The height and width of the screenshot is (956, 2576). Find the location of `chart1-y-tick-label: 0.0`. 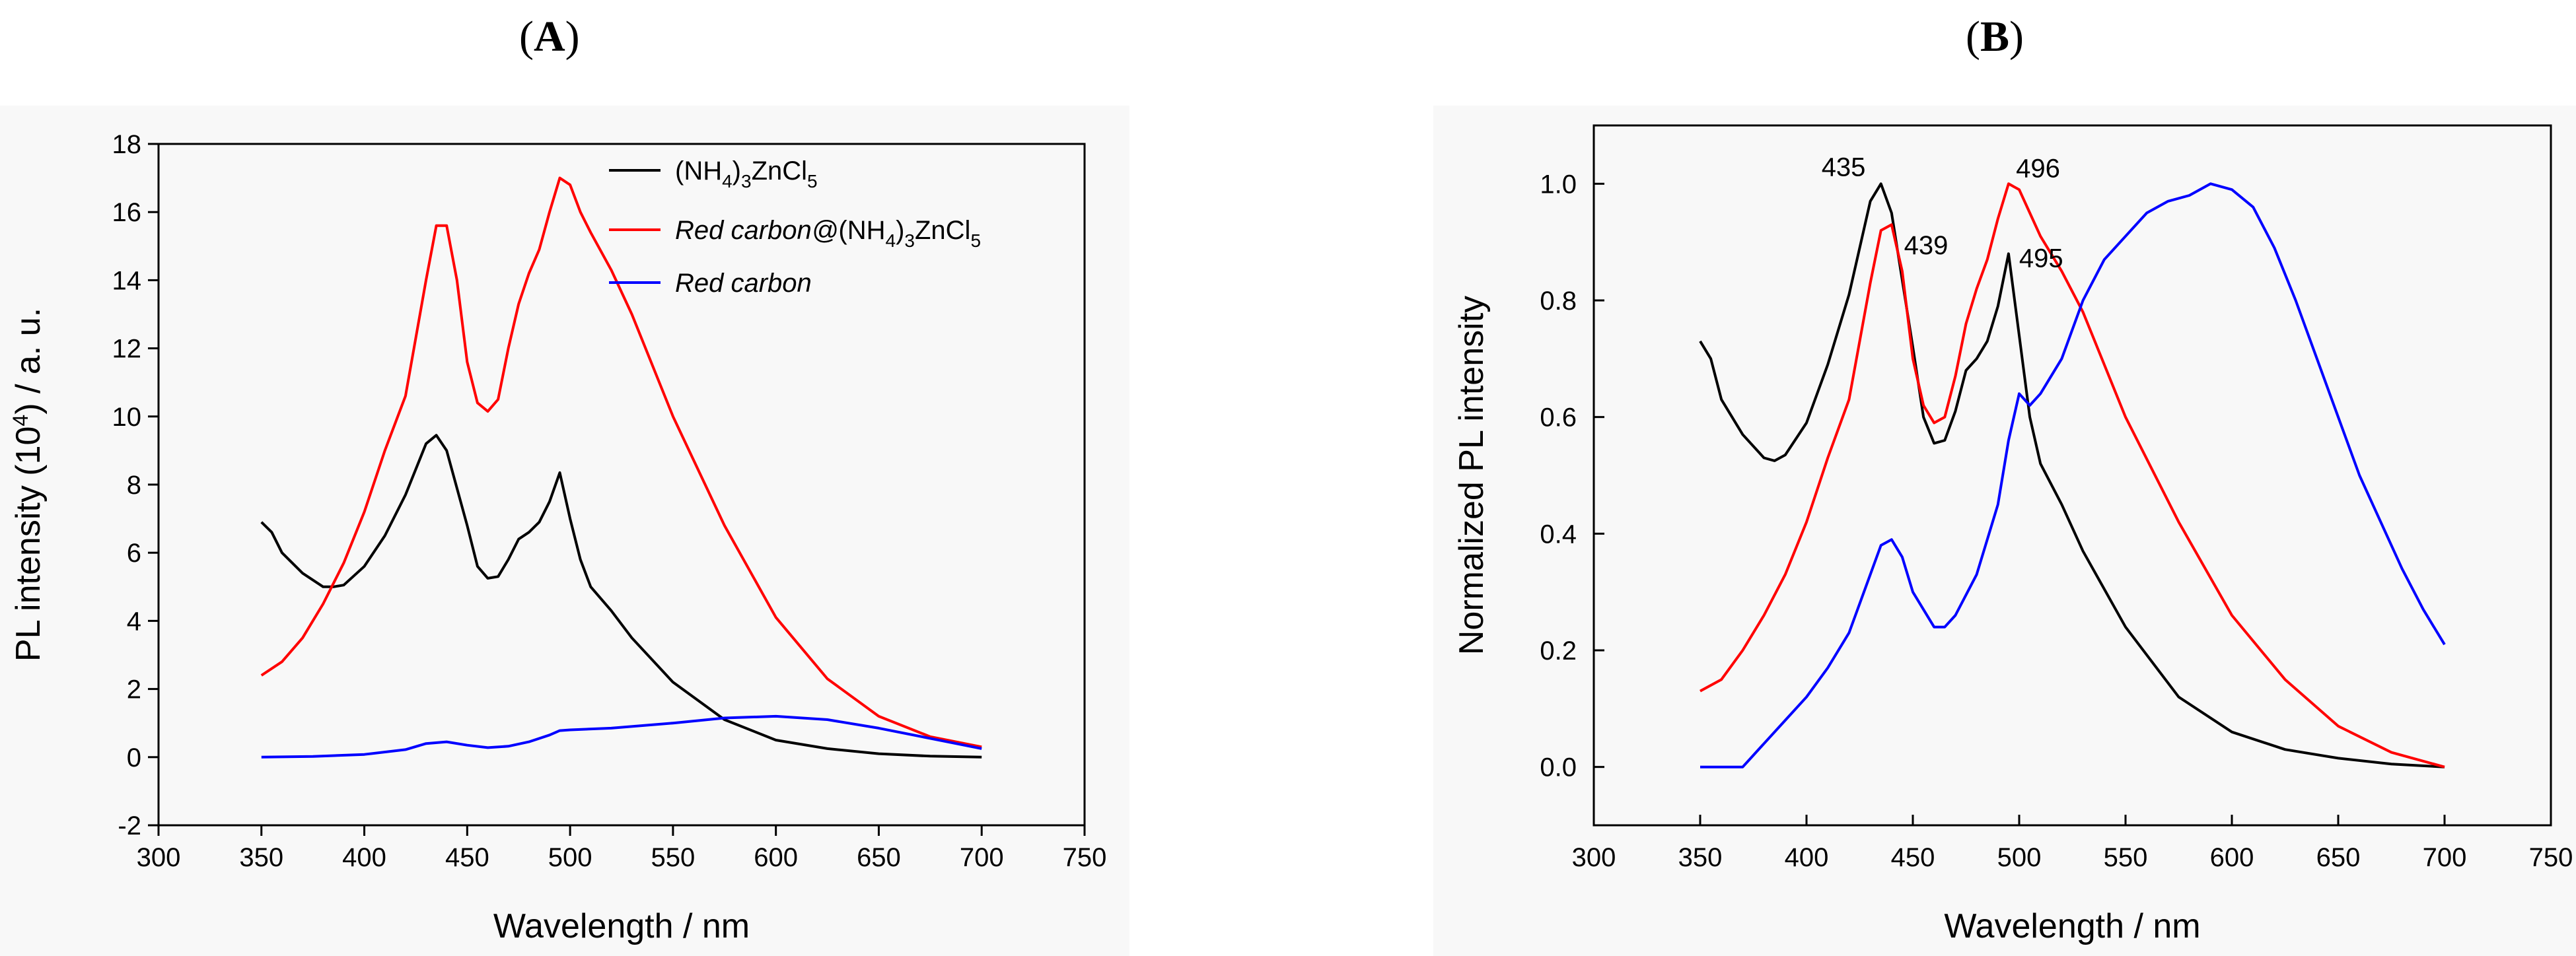

chart1-y-tick-label: 0.0 is located at coordinates (1559, 768).